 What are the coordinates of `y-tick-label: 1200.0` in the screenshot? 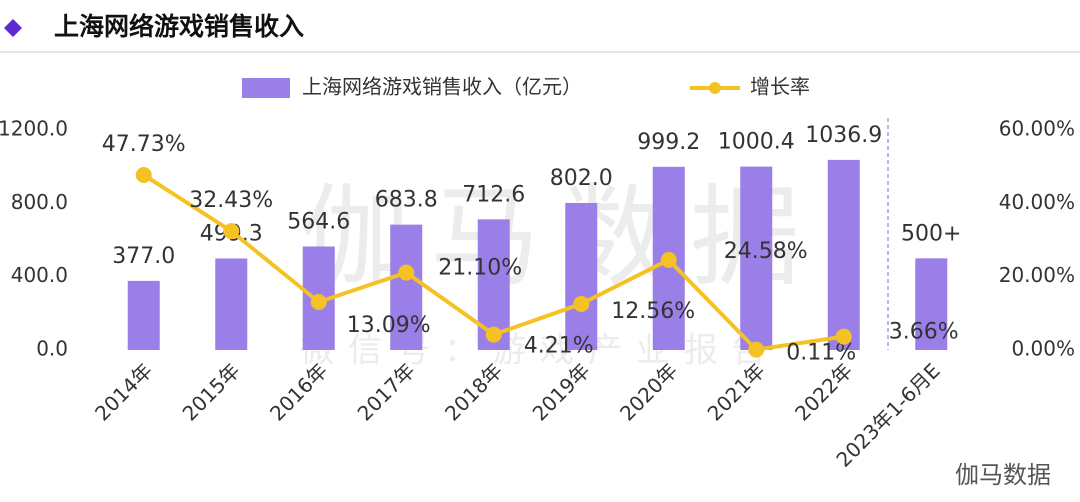 It's located at (34, 129).